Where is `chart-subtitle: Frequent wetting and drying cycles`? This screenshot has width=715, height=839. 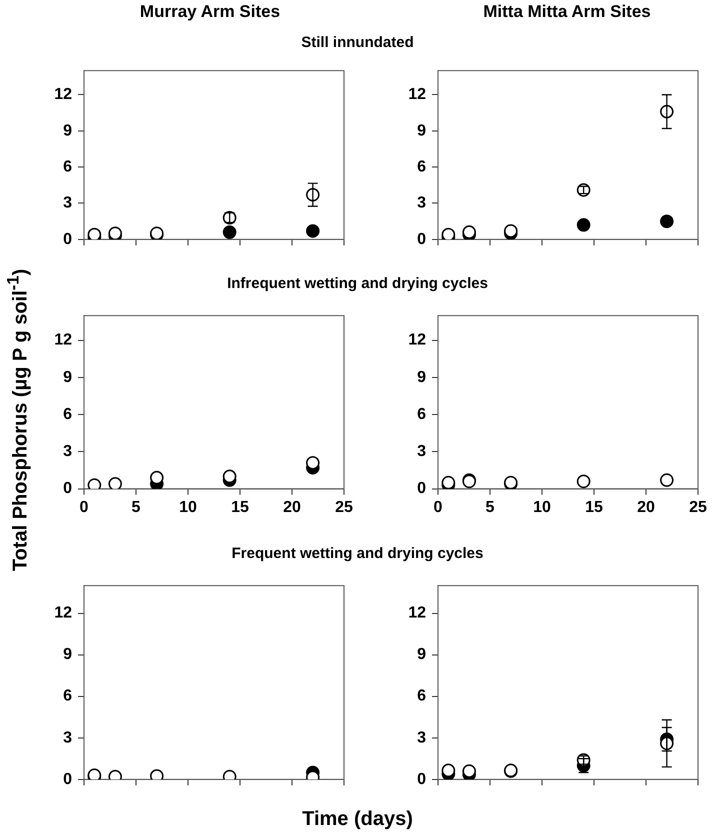
chart-subtitle: Frequent wetting and drying cycles is located at coordinates (358, 553).